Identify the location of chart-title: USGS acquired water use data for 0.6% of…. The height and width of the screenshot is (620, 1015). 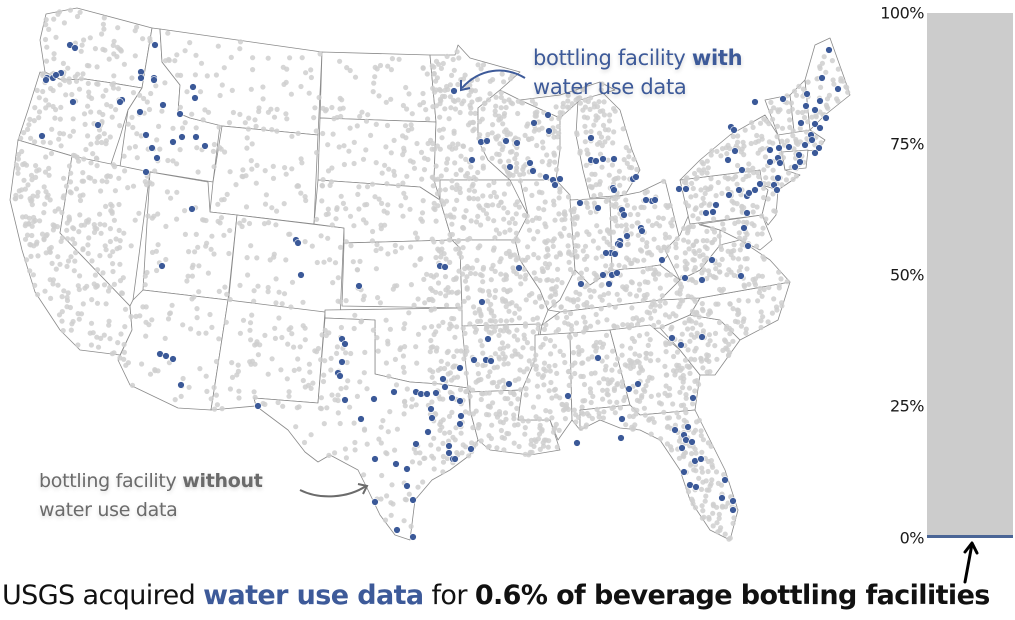
(496, 595).